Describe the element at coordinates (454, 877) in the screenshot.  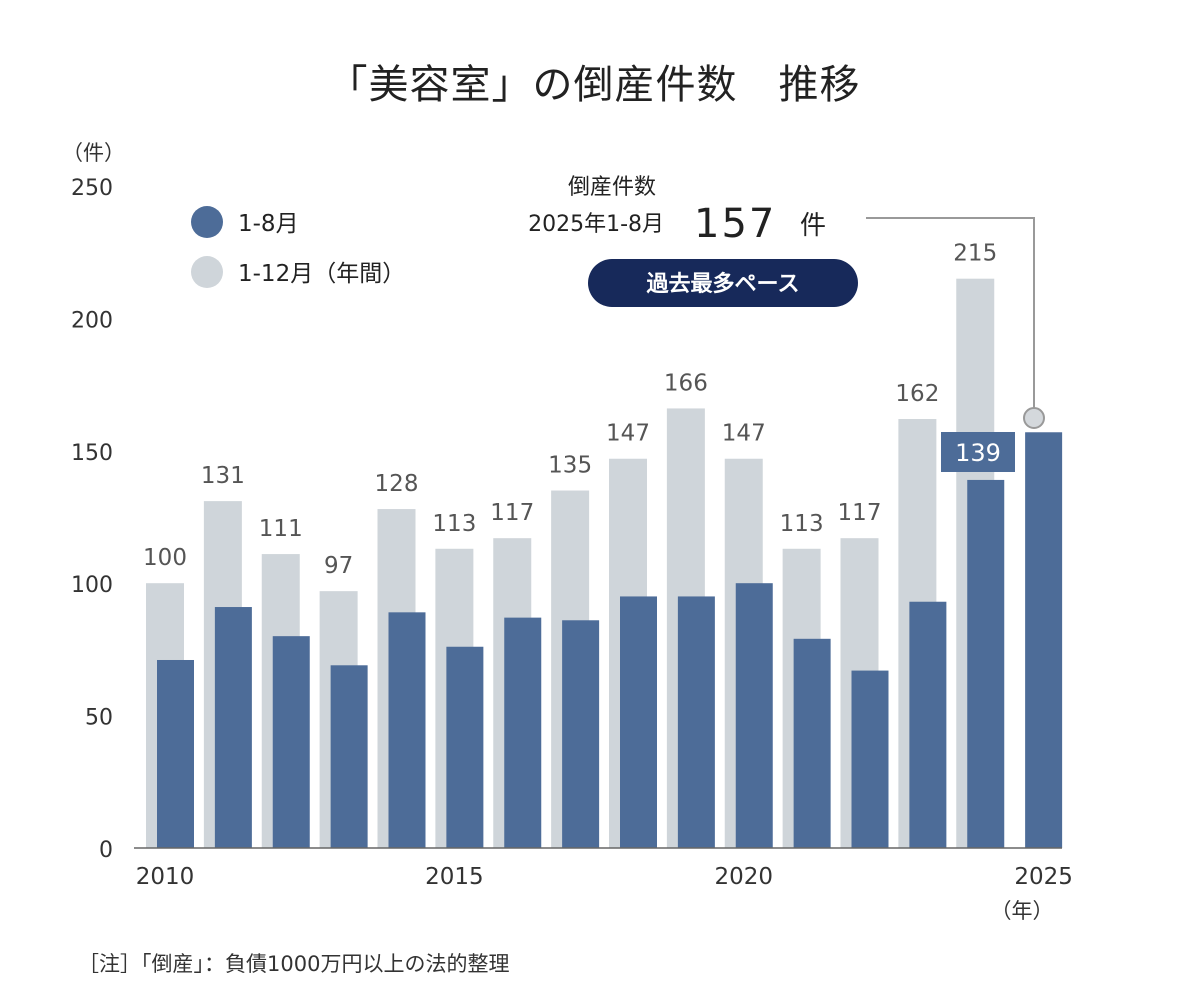
I see `x-tick-label: 2015` at that location.